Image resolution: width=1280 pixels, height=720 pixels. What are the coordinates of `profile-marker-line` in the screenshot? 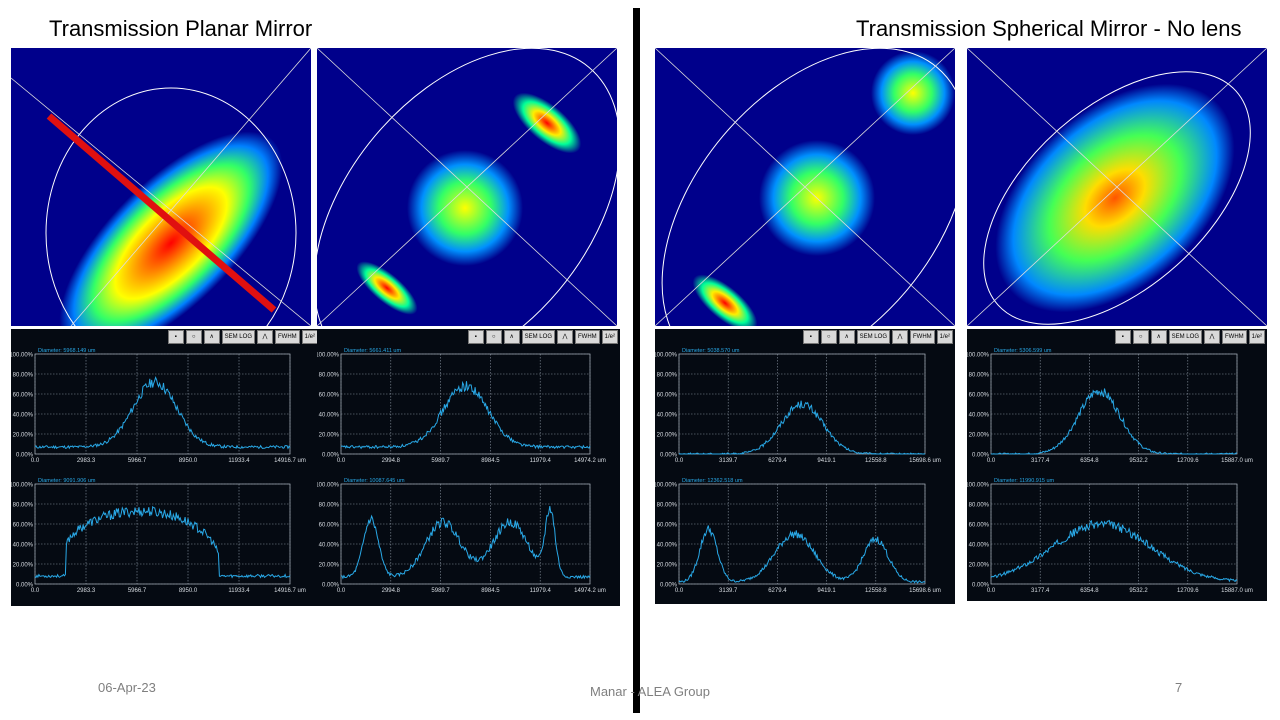 It's located at (161, 213).